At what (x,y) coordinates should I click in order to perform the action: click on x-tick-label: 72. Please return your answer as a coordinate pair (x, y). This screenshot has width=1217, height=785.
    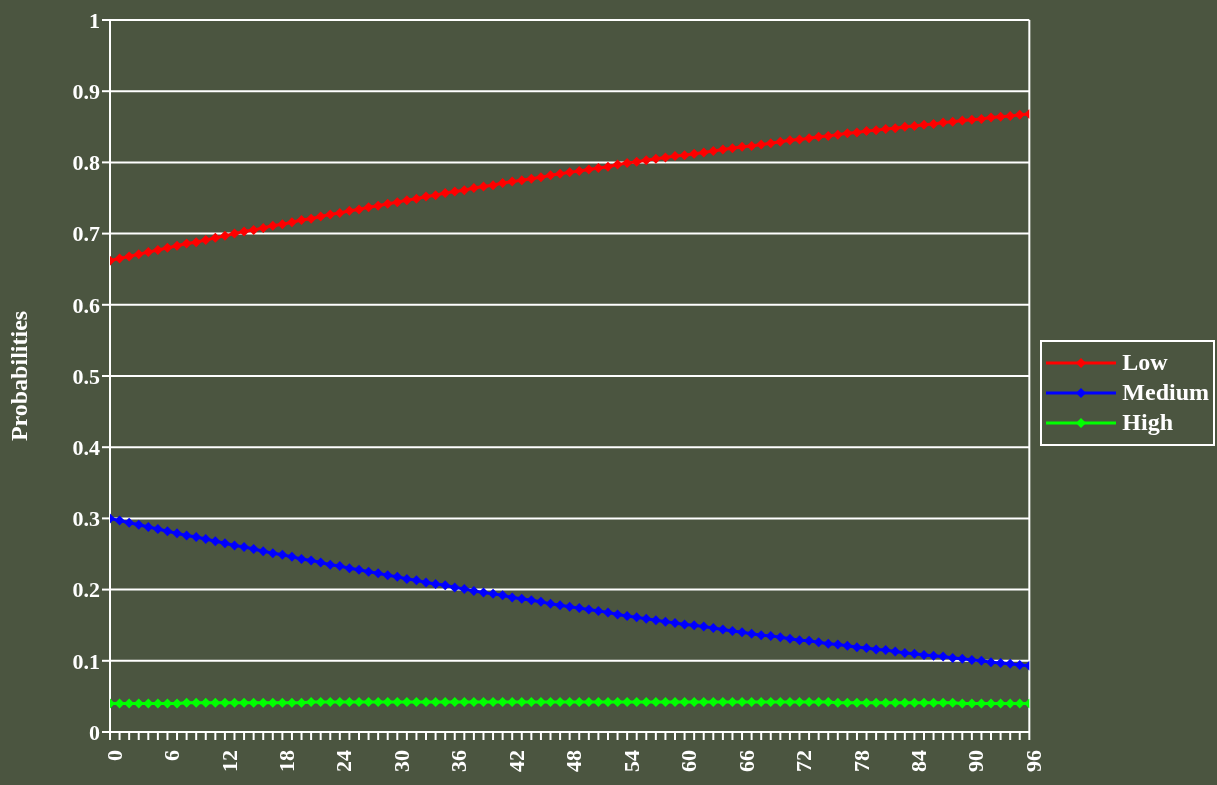
    Looking at the image, I should click on (804, 761).